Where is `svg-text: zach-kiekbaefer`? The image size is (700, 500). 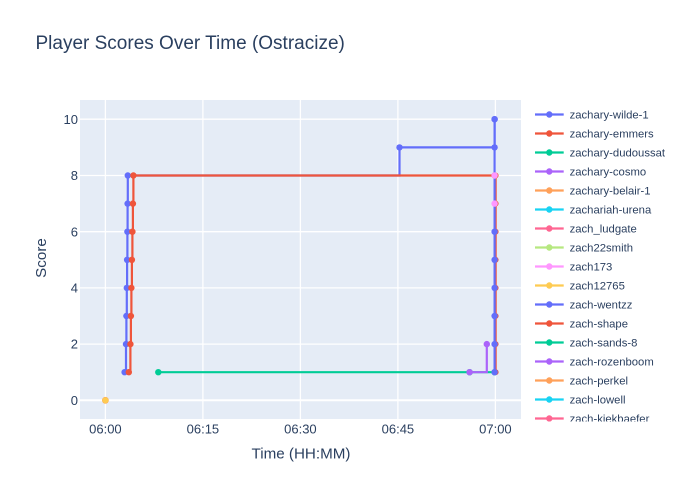 svg-text: zach-kiekbaefer is located at coordinates (610, 420).